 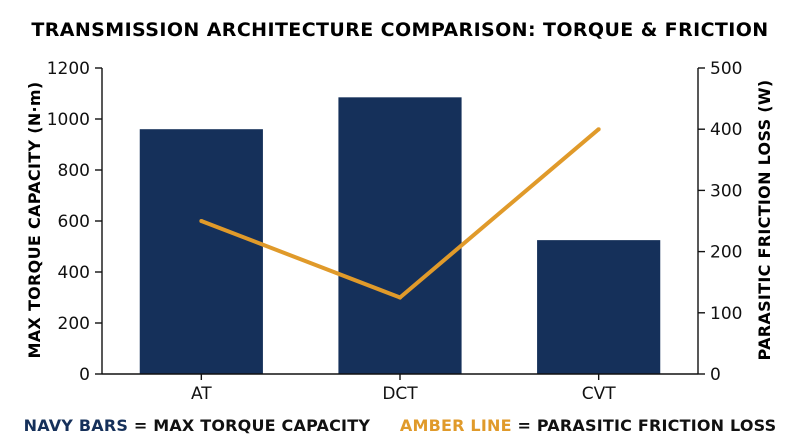 What do you see at coordinates (201, 221) in the screenshot?
I see `friction-point-at` at bounding box center [201, 221].